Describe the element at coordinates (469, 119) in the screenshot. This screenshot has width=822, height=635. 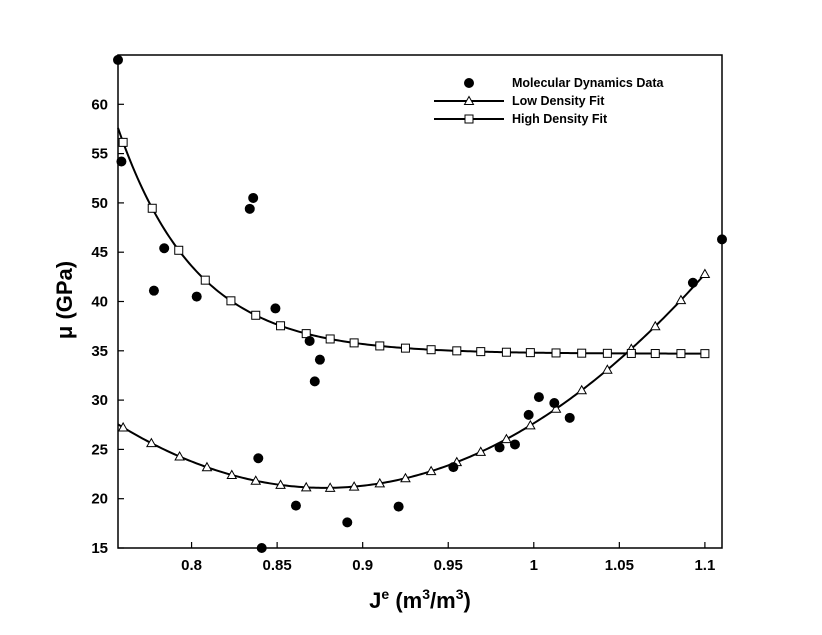
I see `legend-square-icon` at that location.